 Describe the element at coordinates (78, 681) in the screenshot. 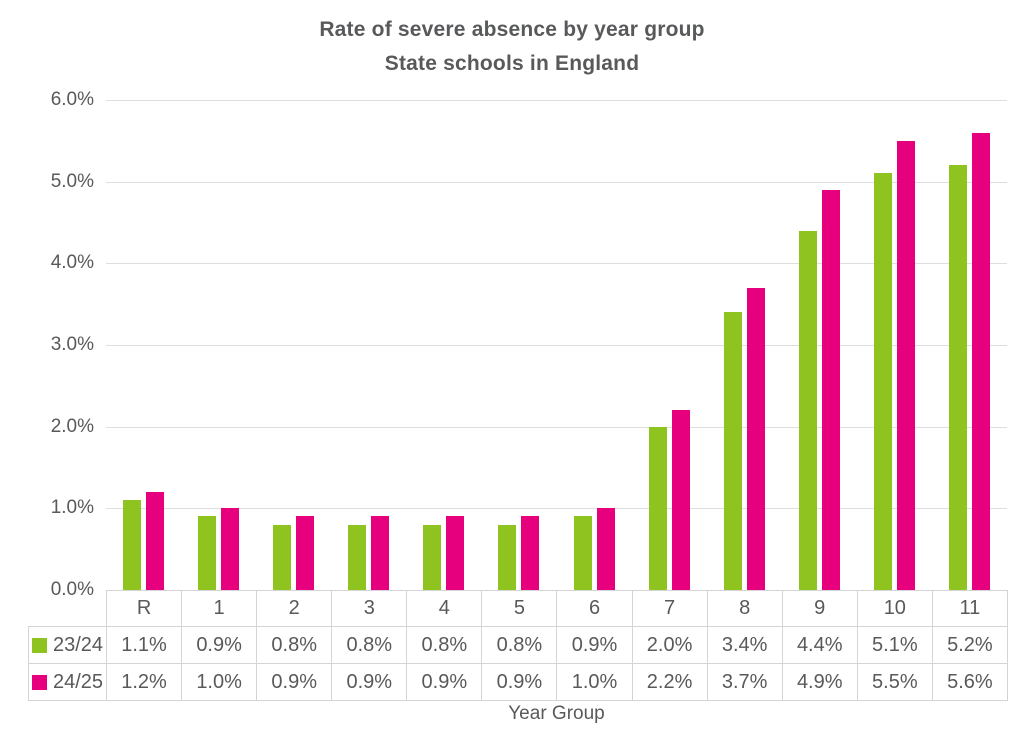

I see `legend-label-2425: 24/25` at that location.